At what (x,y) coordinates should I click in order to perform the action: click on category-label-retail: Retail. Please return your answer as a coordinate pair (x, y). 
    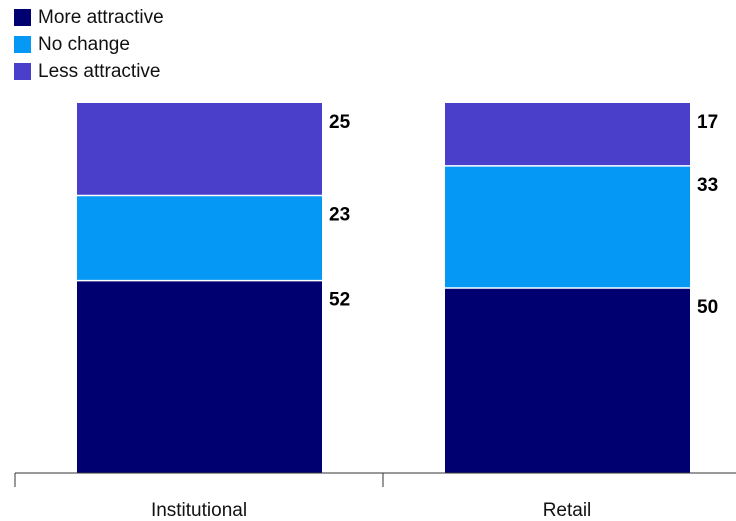
    Looking at the image, I should click on (567, 510).